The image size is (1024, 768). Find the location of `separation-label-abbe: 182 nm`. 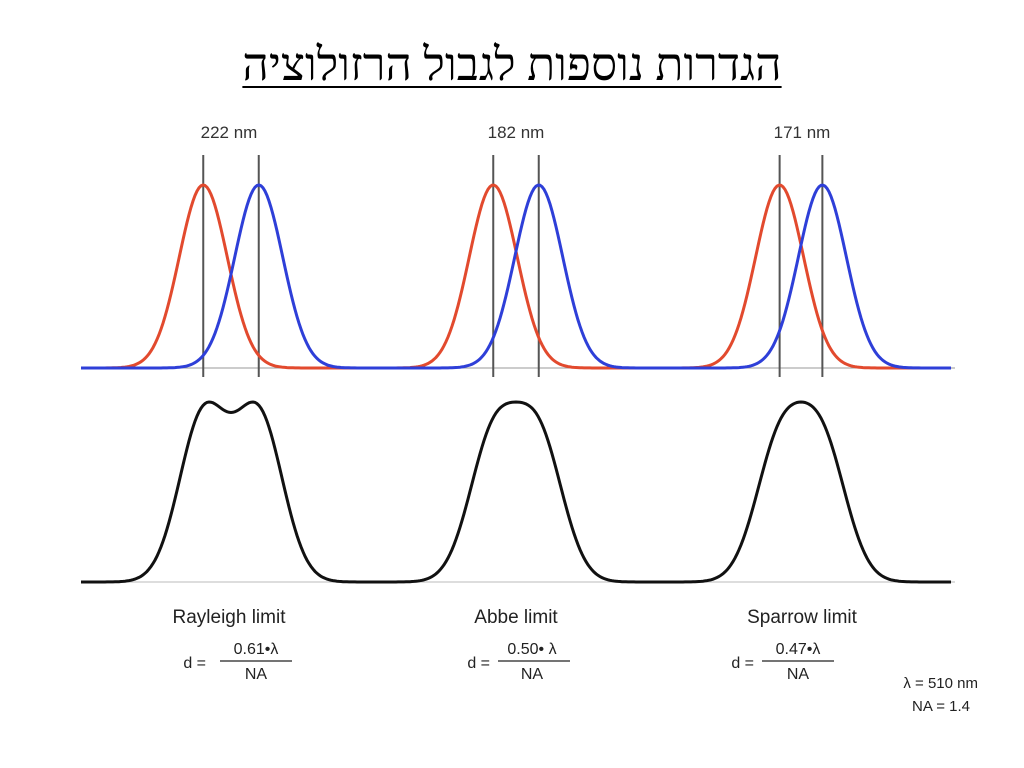

separation-label-abbe: 182 nm is located at coordinates (516, 132).